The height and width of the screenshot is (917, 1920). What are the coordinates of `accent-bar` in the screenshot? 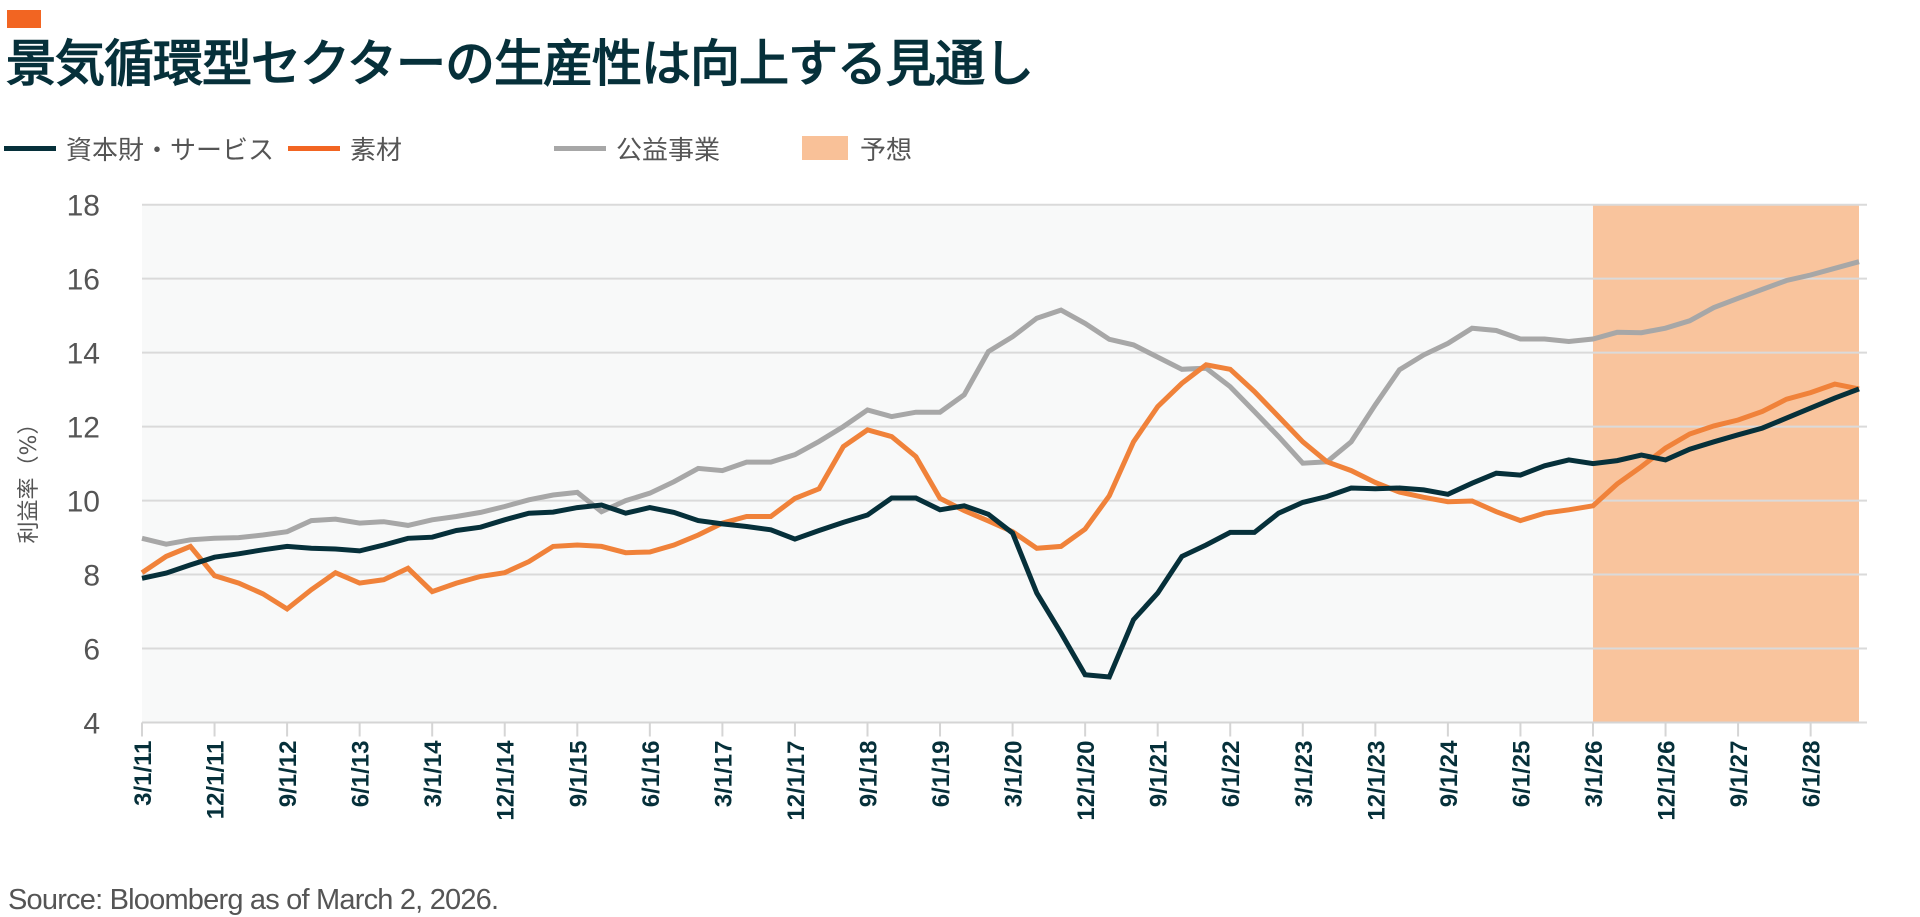 It's located at (24, 19).